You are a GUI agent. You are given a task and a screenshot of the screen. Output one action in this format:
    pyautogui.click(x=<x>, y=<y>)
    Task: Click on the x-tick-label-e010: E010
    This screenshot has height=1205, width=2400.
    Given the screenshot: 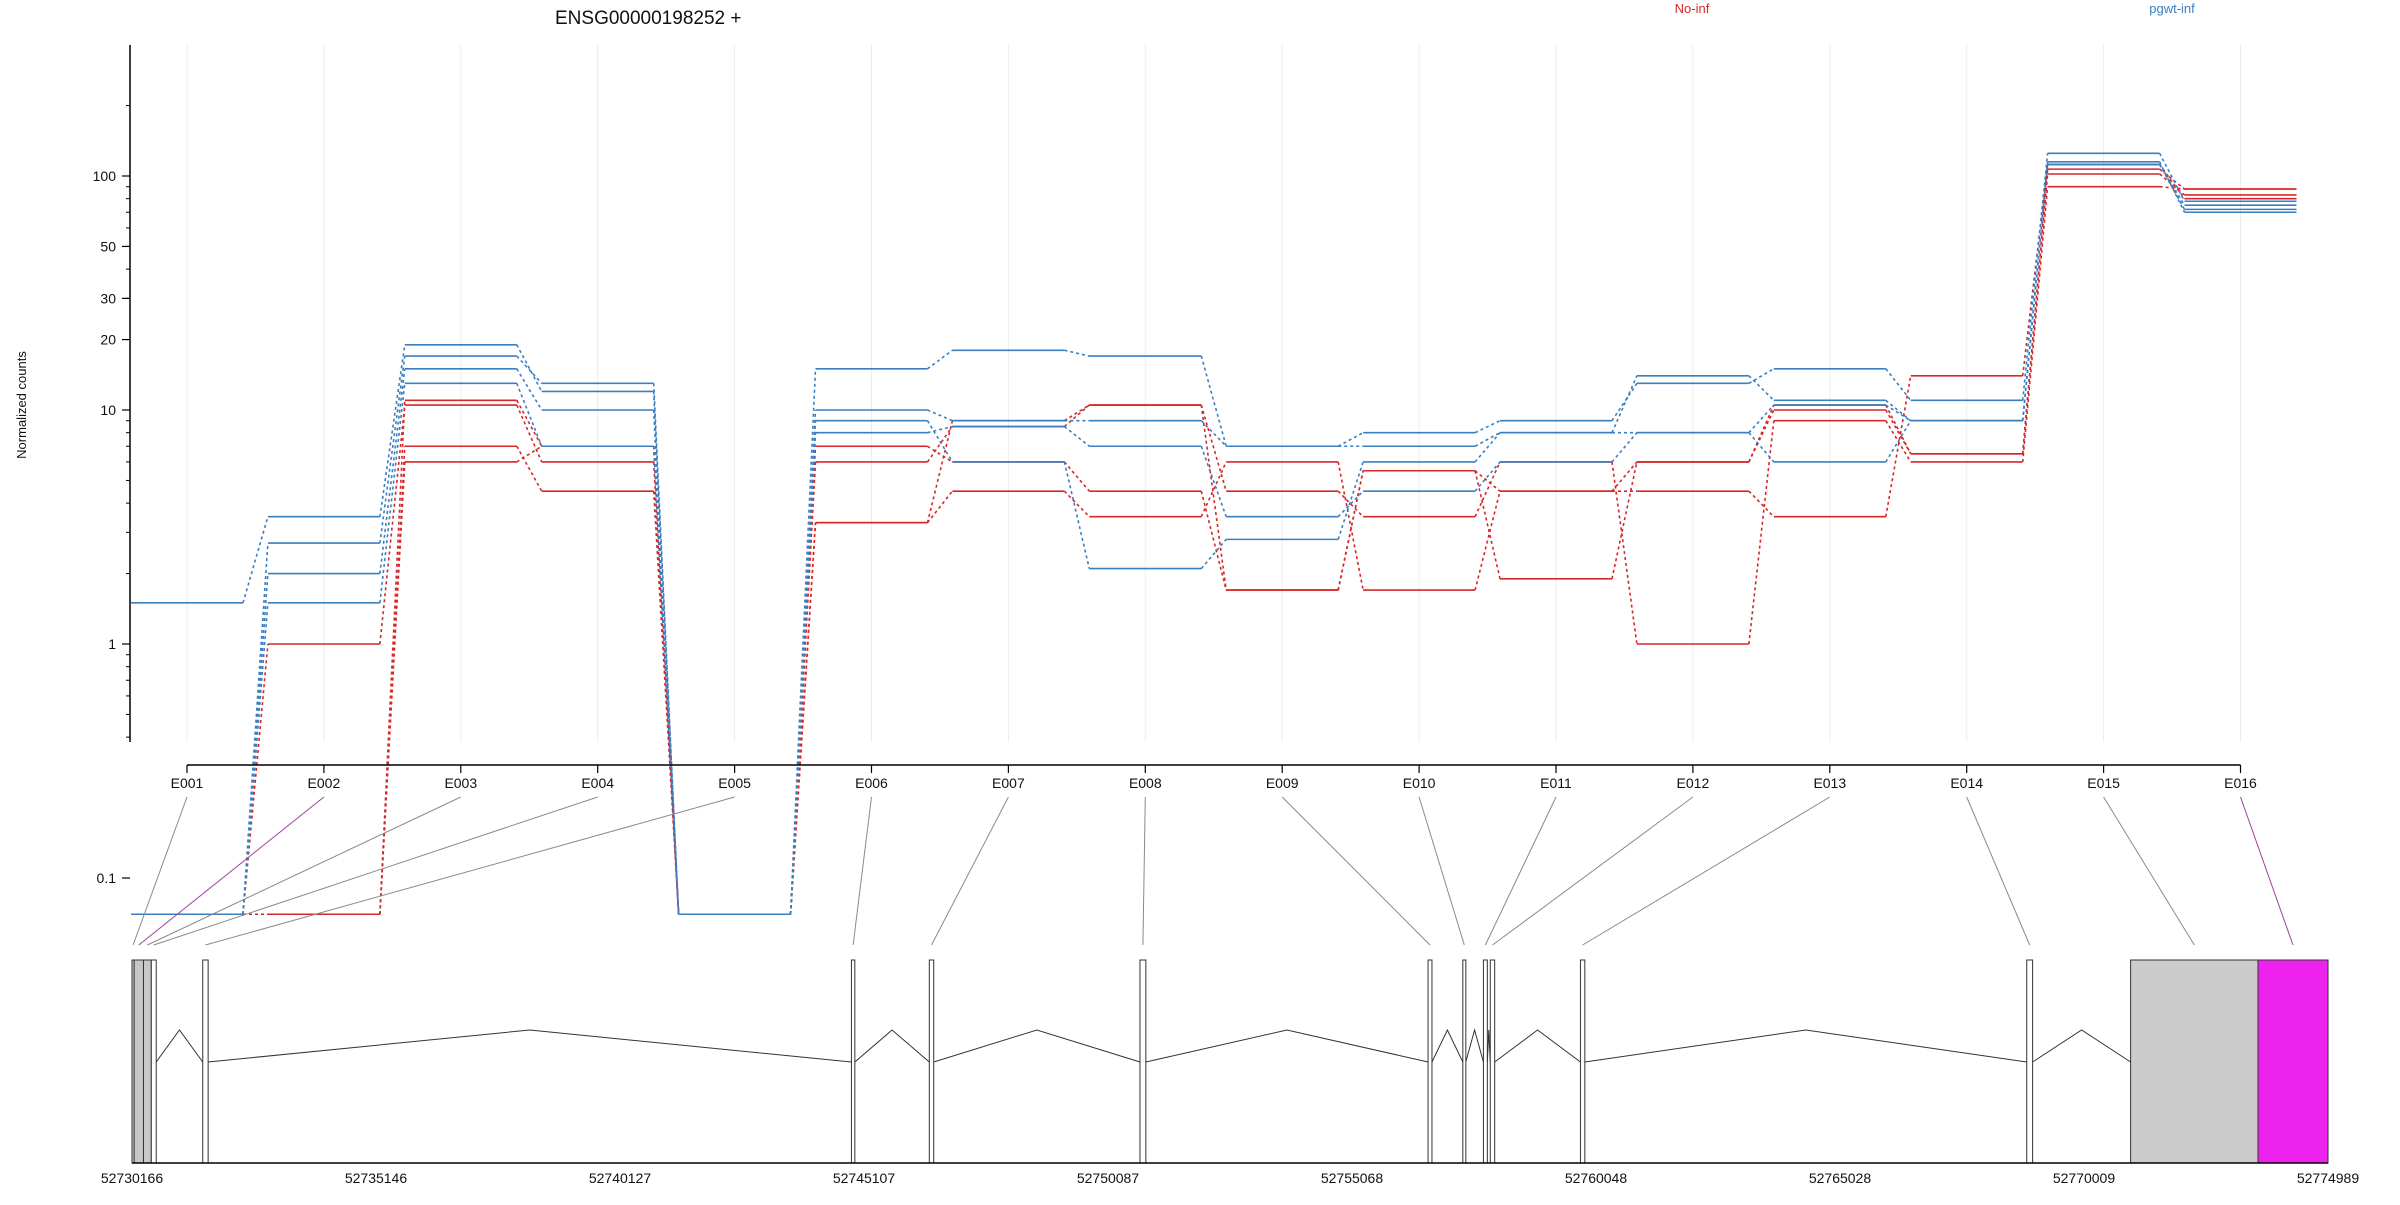 What is the action you would take?
    pyautogui.click(x=1419, y=783)
    